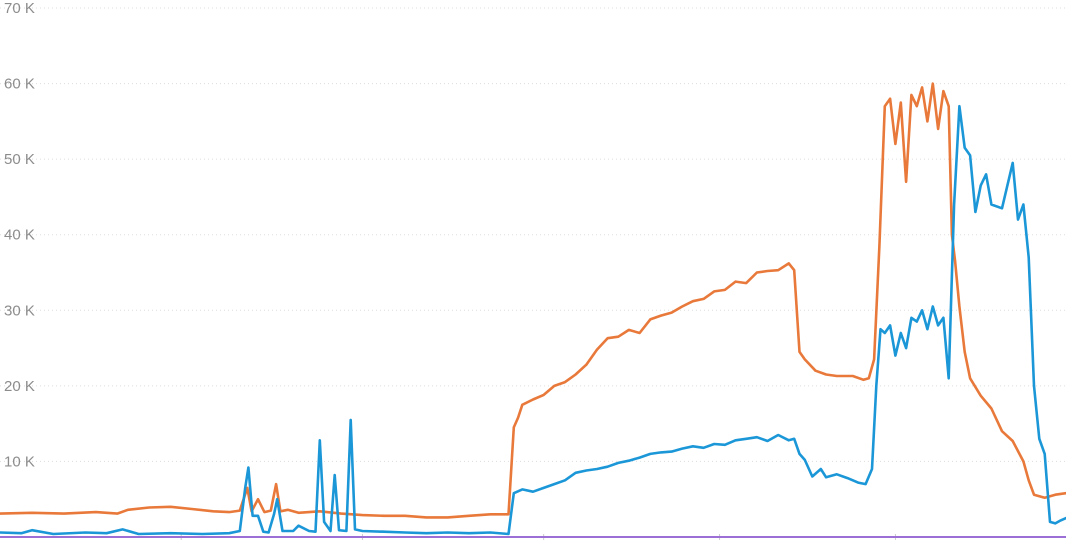 This screenshot has width=1066, height=540. I want to click on y-axis-labels: 10 K 20 K 30 K 40 K 50 K 60 K 70 K, so click(19, 235).